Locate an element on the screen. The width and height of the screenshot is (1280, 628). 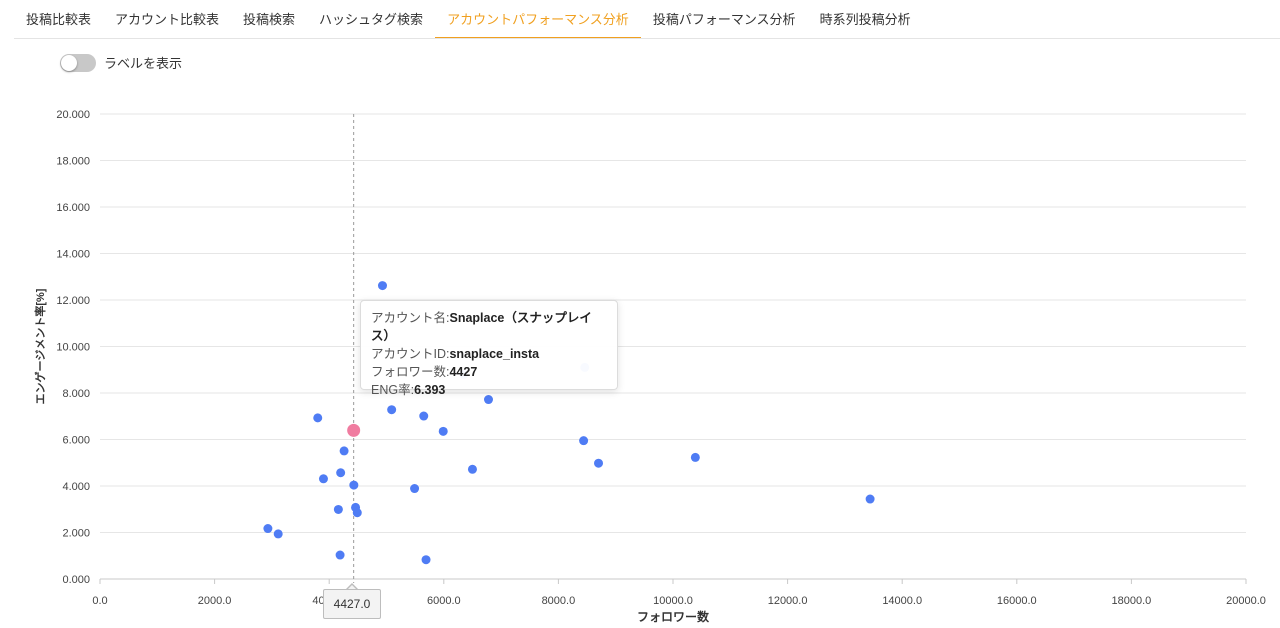
x-tick-label: 14000.0 is located at coordinates (902, 601).